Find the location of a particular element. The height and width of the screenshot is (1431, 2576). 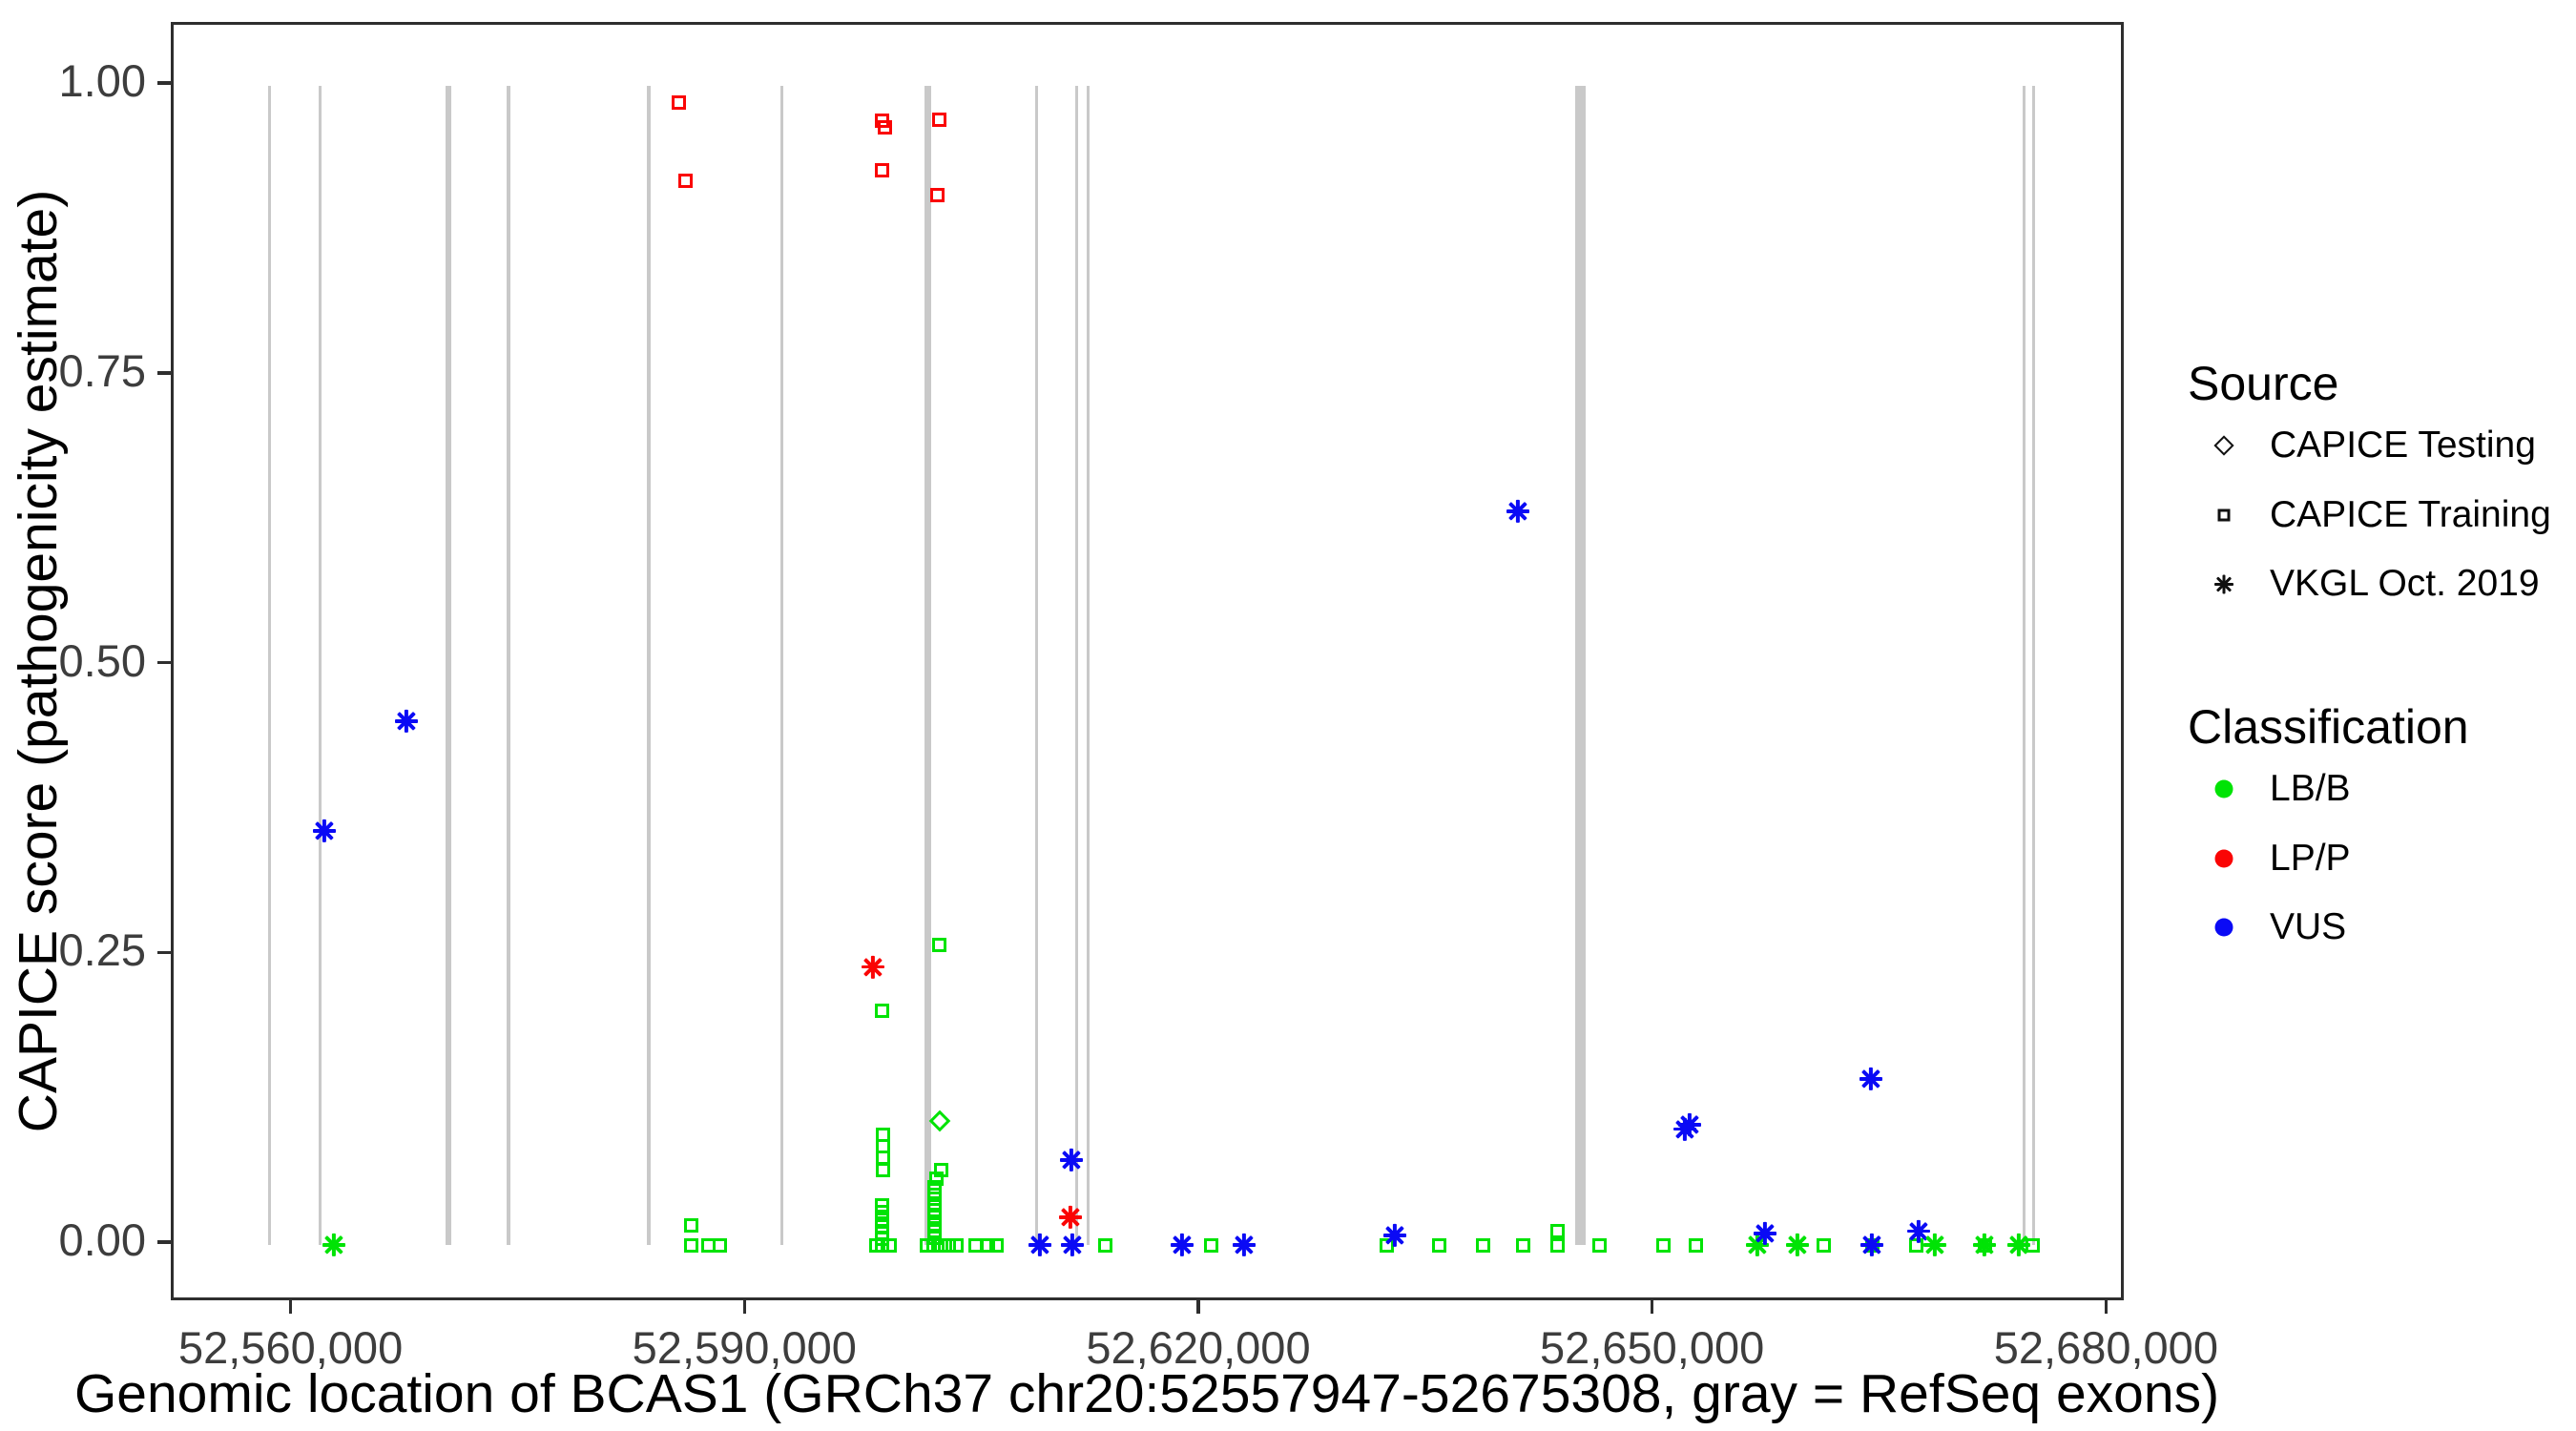

legend-item-label: LB/B is located at coordinates (2310, 788).